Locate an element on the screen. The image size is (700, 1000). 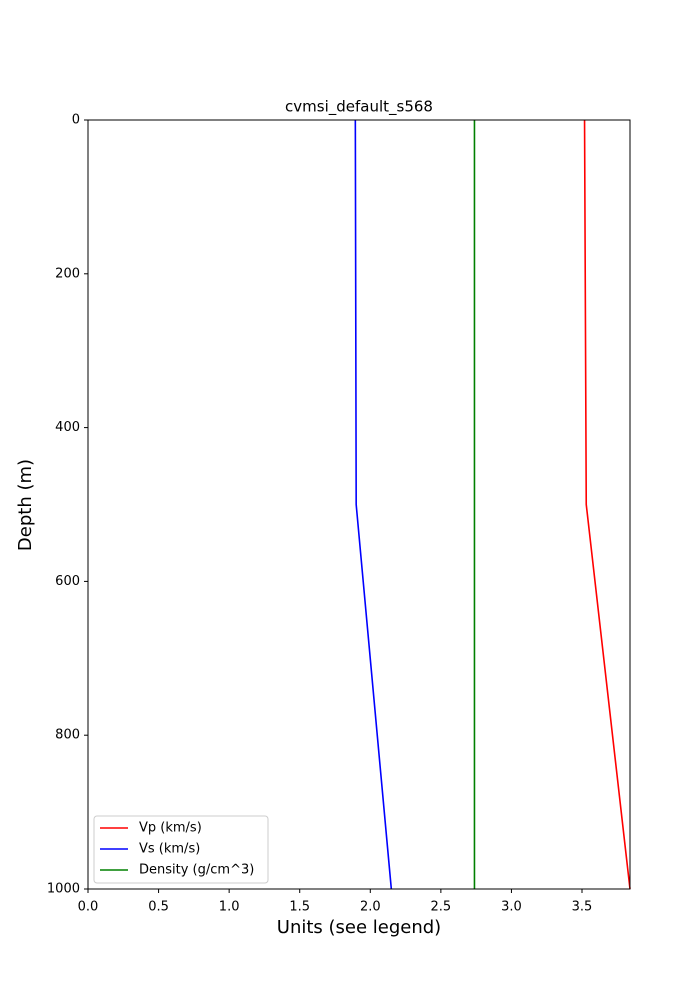
y-tick-label: 0 is located at coordinates (76, 120).